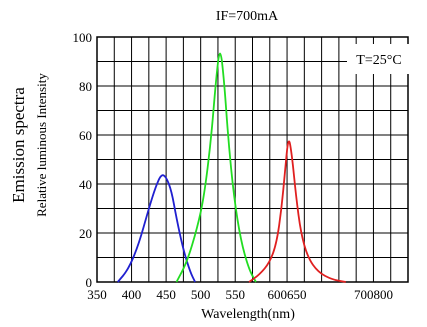 Image resolution: width=427 pixels, height=327 pixels. I want to click on x-tick-label: 350, so click(97, 294).